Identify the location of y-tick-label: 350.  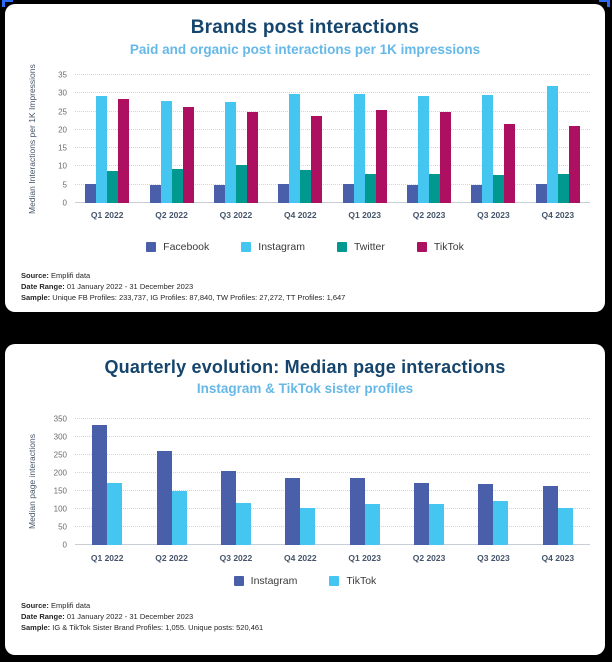
(60, 419).